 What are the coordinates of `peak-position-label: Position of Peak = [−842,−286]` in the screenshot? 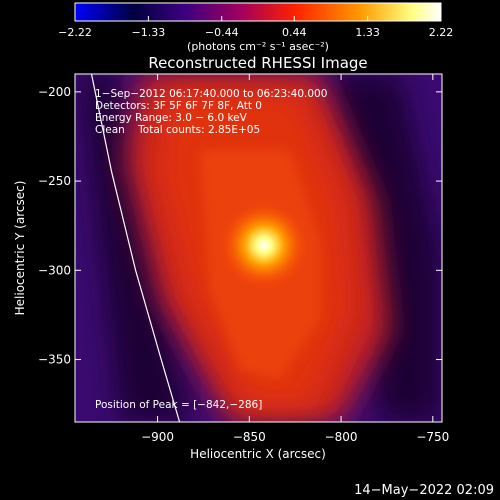 It's located at (178, 405).